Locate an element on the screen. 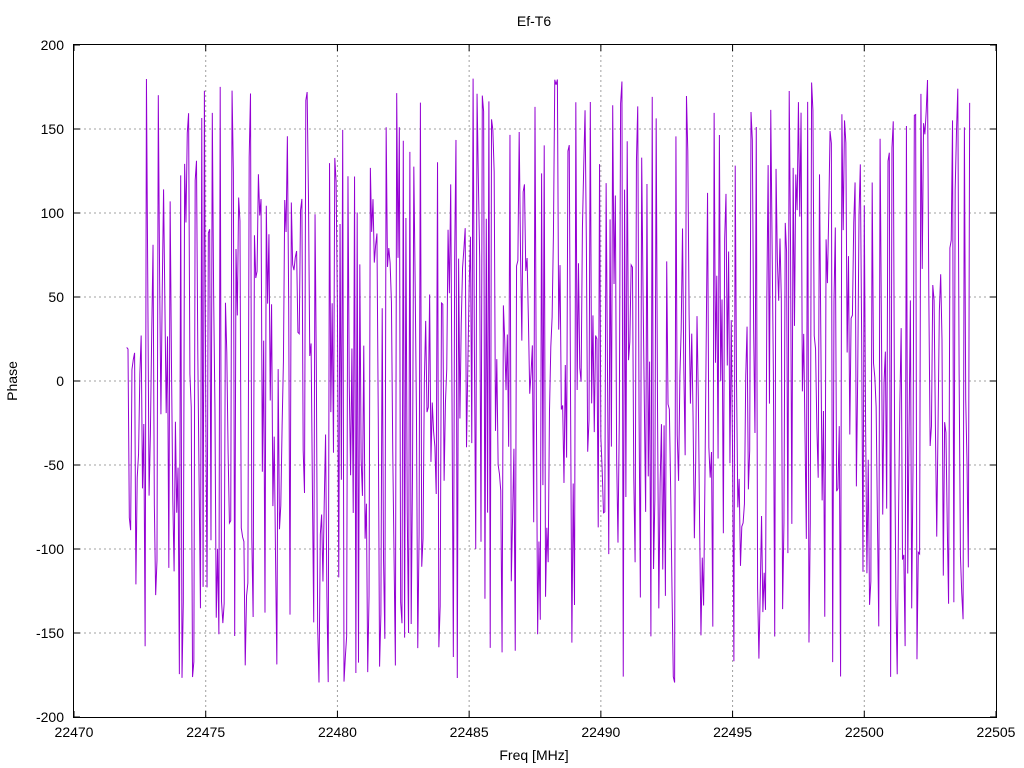  x-tick-label: 22480 is located at coordinates (337, 732).